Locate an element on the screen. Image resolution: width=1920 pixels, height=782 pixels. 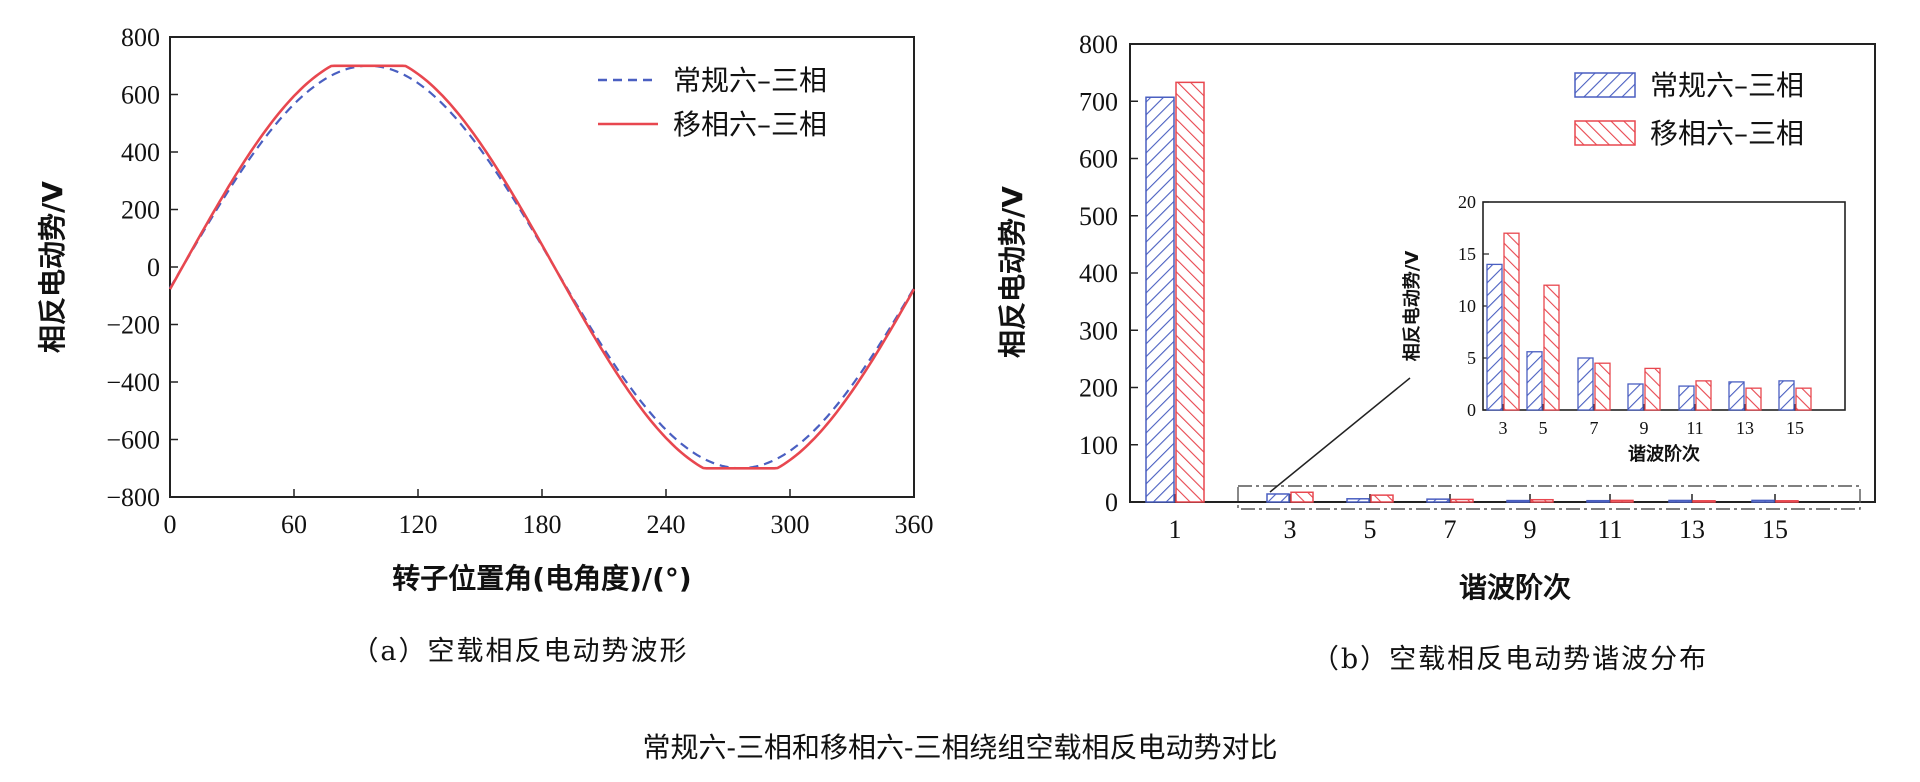
x-tick-label: 180 is located at coordinates (542, 524).